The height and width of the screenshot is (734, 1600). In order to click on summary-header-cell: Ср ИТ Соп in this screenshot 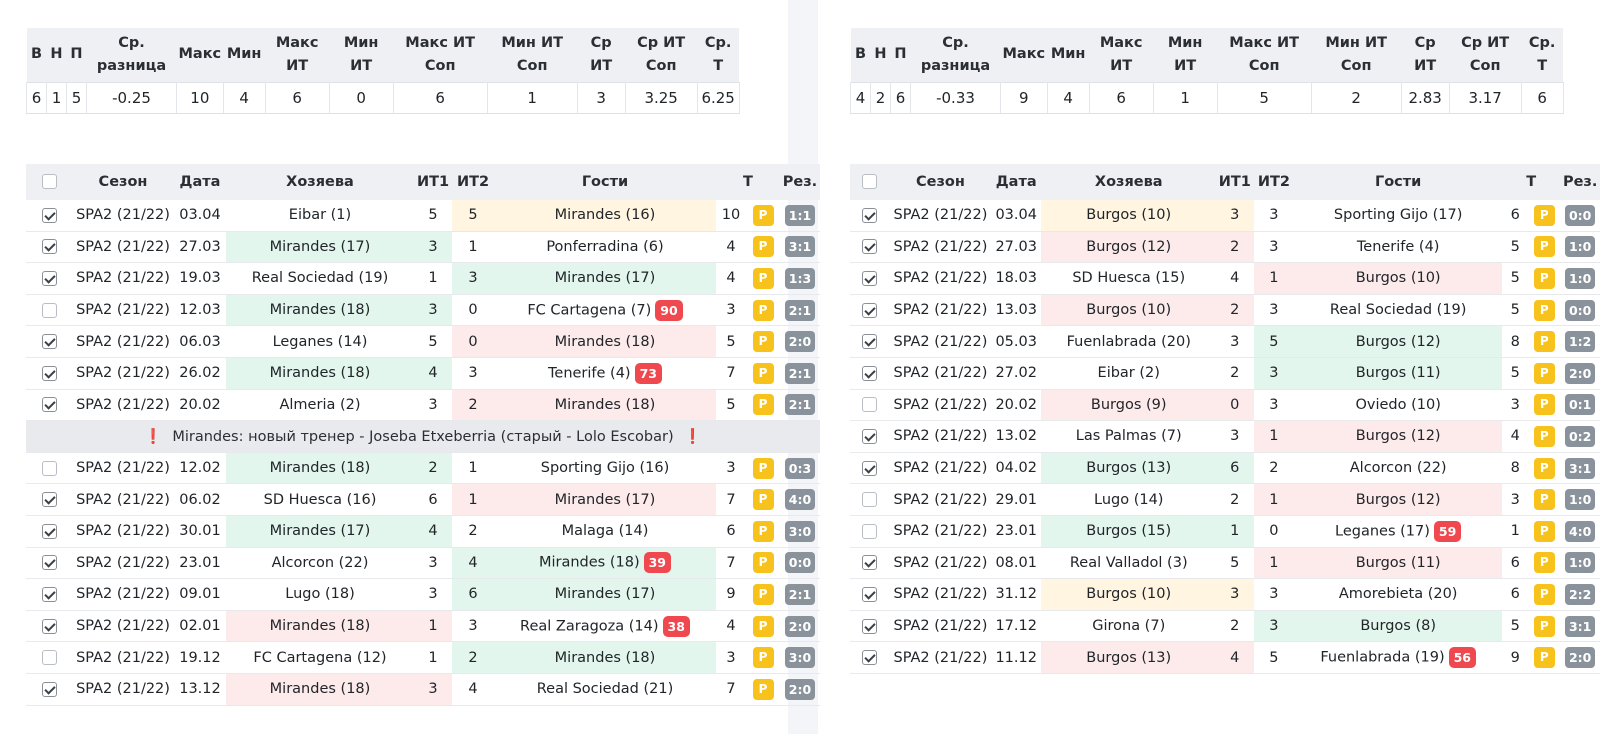, I will do `click(661, 55)`.